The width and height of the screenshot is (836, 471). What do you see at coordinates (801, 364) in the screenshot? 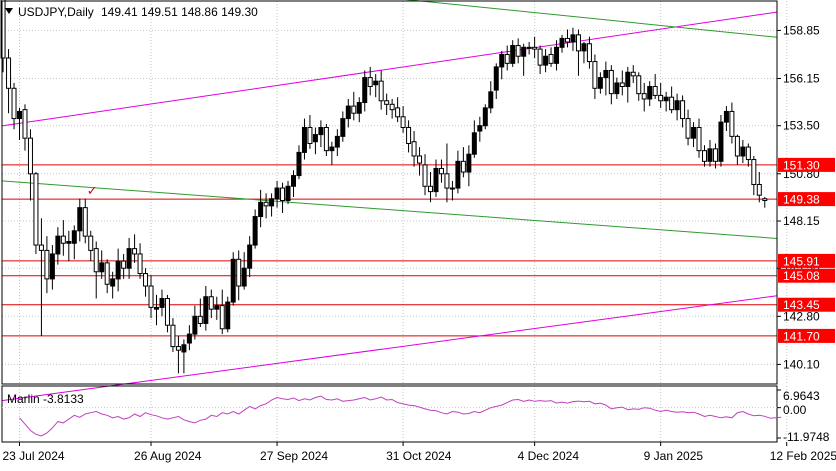
I see `price-tick-label: 140.10` at bounding box center [801, 364].